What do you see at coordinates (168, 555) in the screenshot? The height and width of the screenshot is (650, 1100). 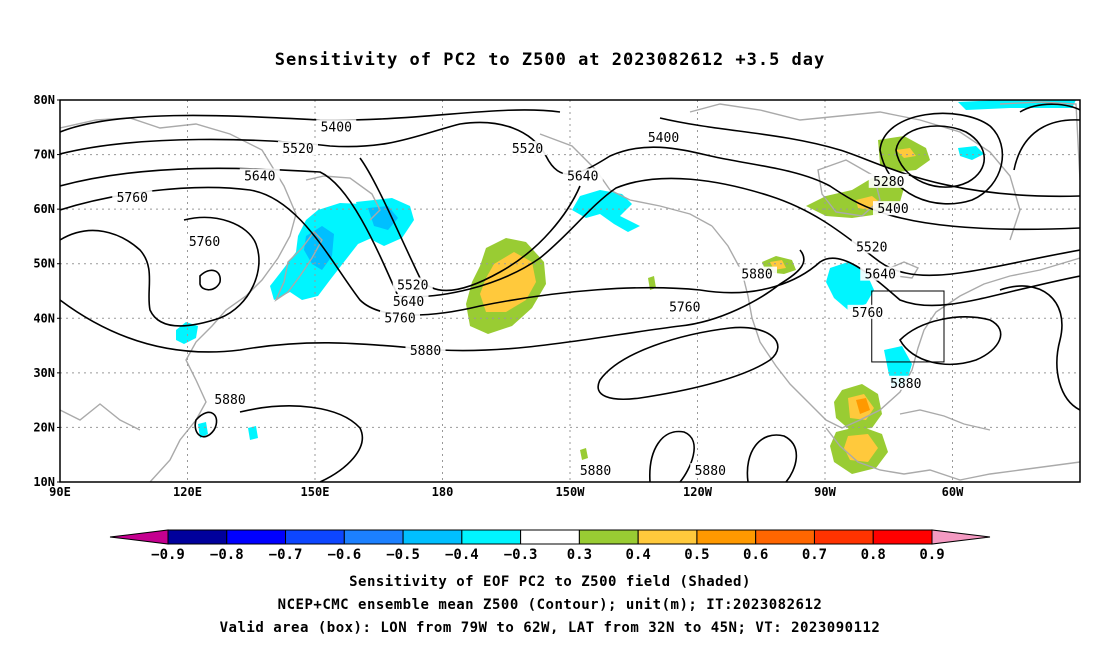 I see `colorbar-label: −0.9` at bounding box center [168, 555].